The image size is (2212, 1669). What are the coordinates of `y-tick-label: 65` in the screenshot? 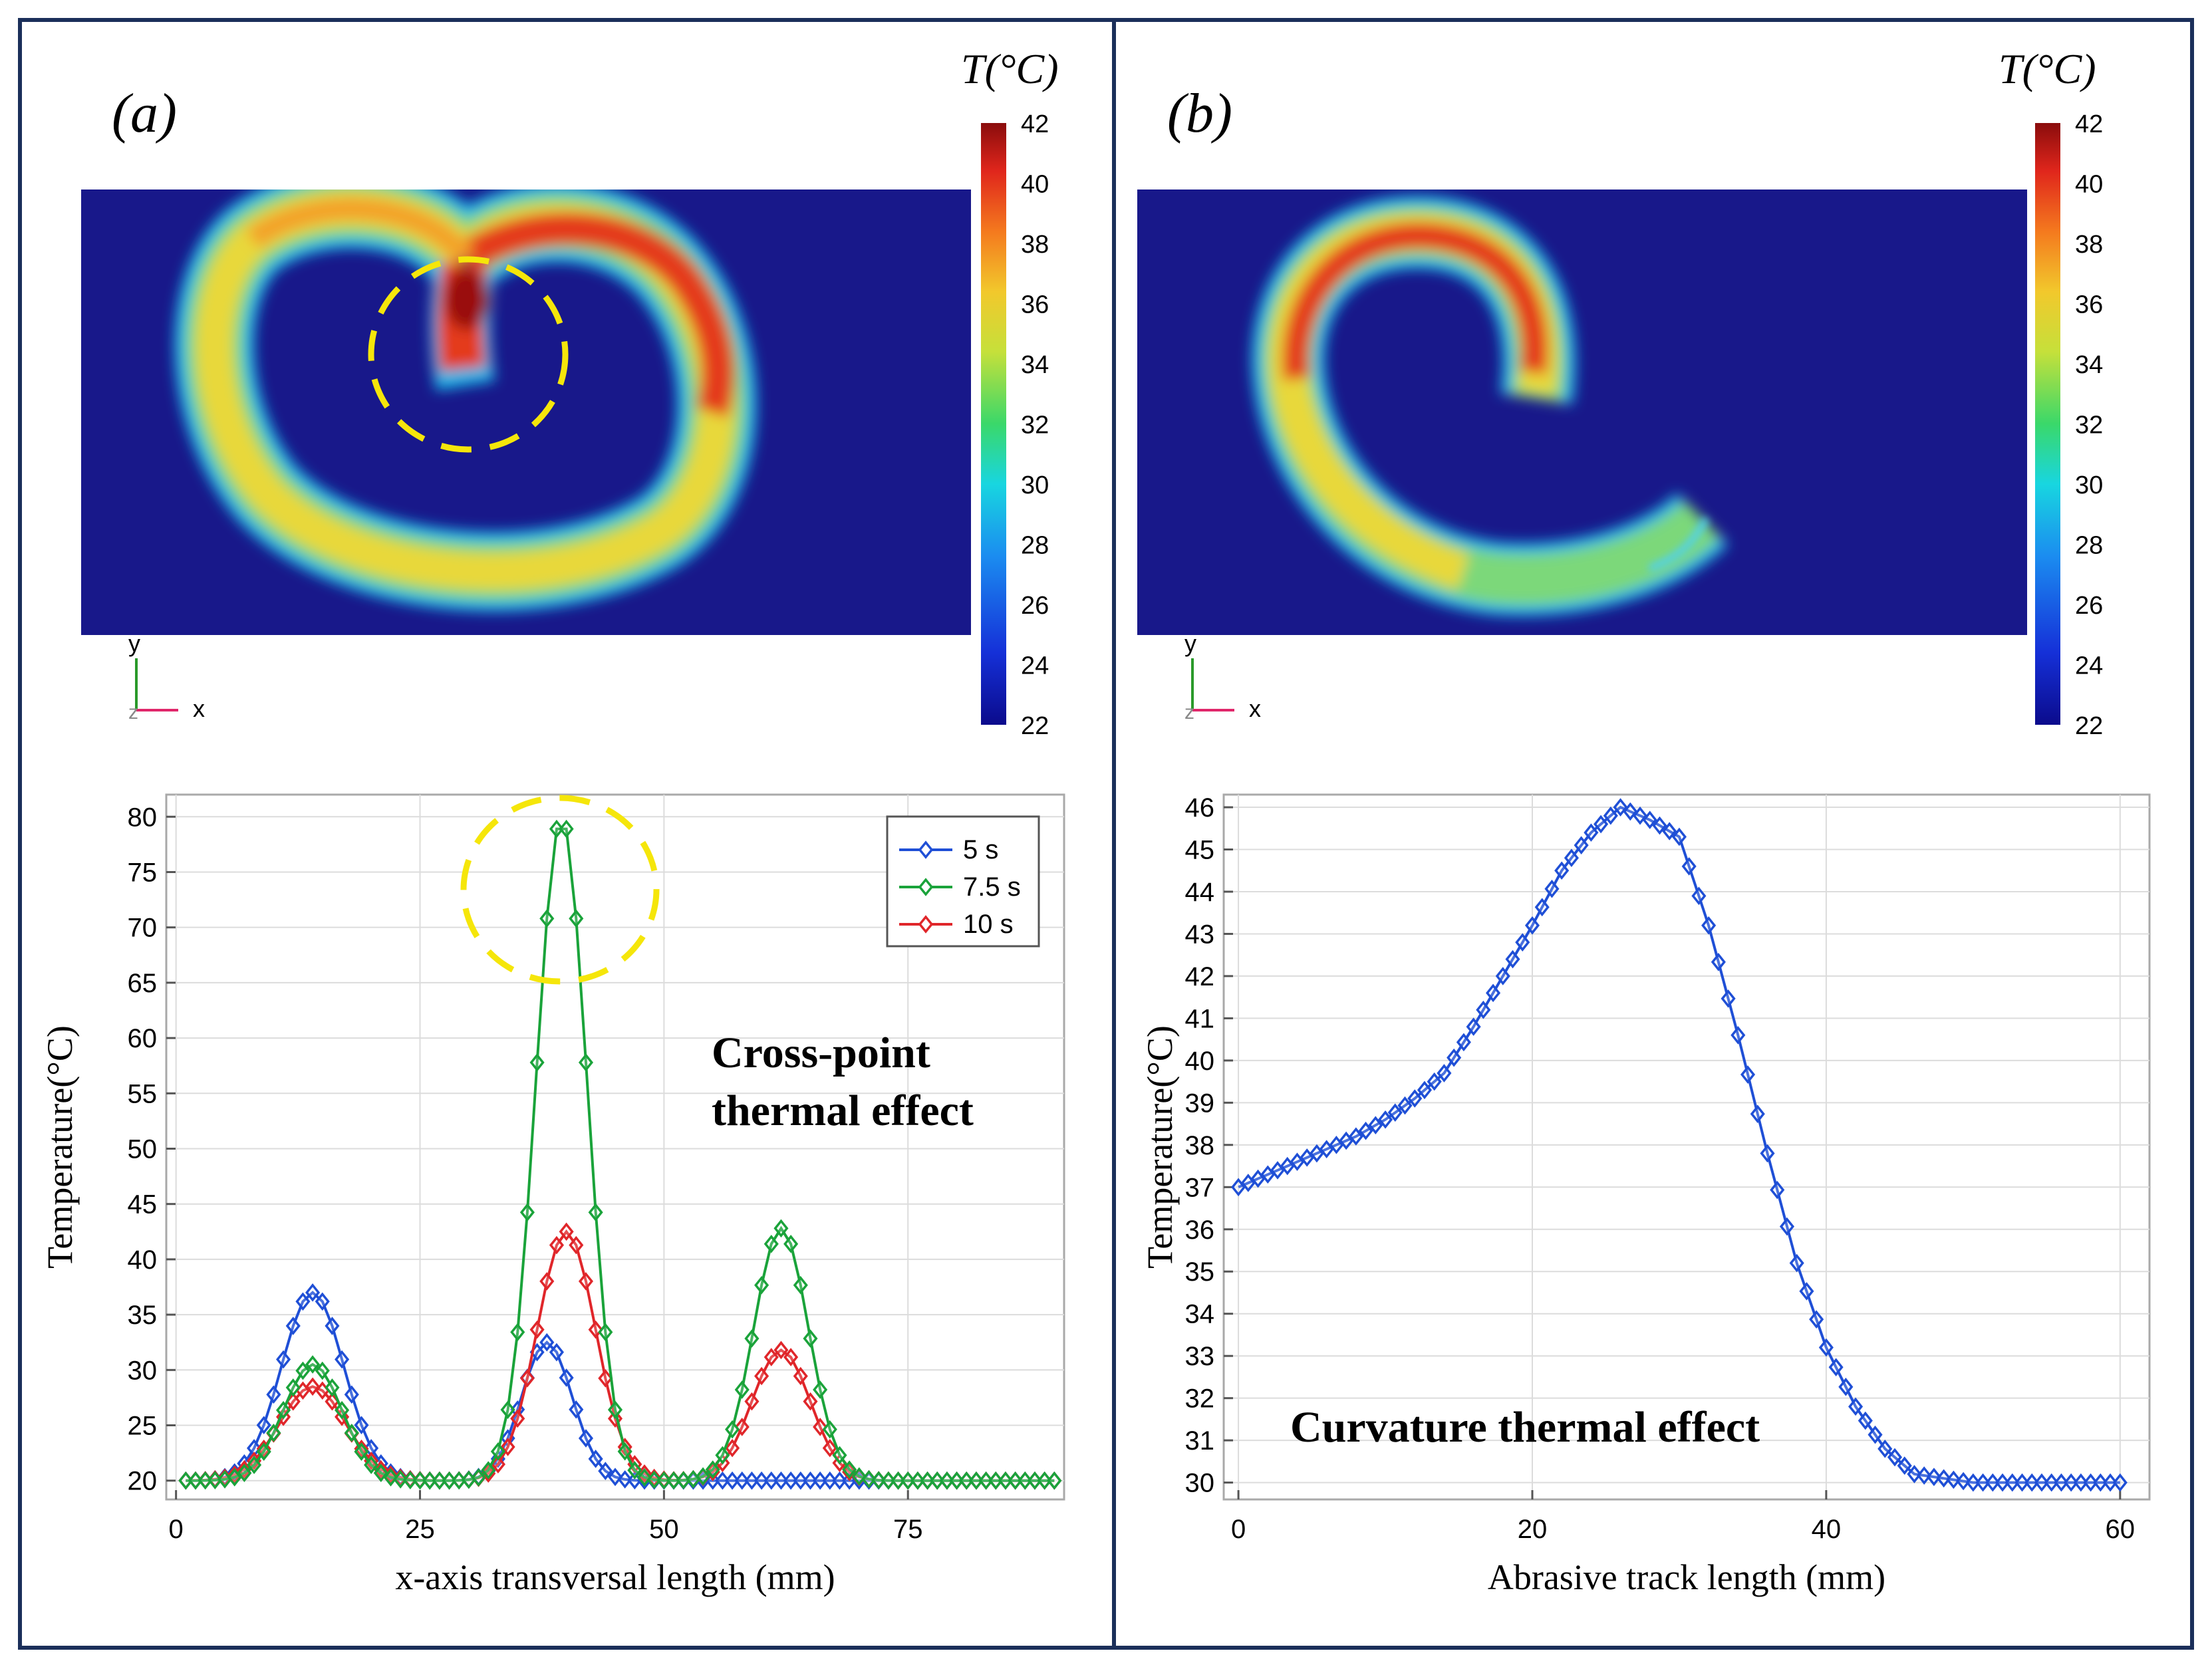 It's located at (143, 984).